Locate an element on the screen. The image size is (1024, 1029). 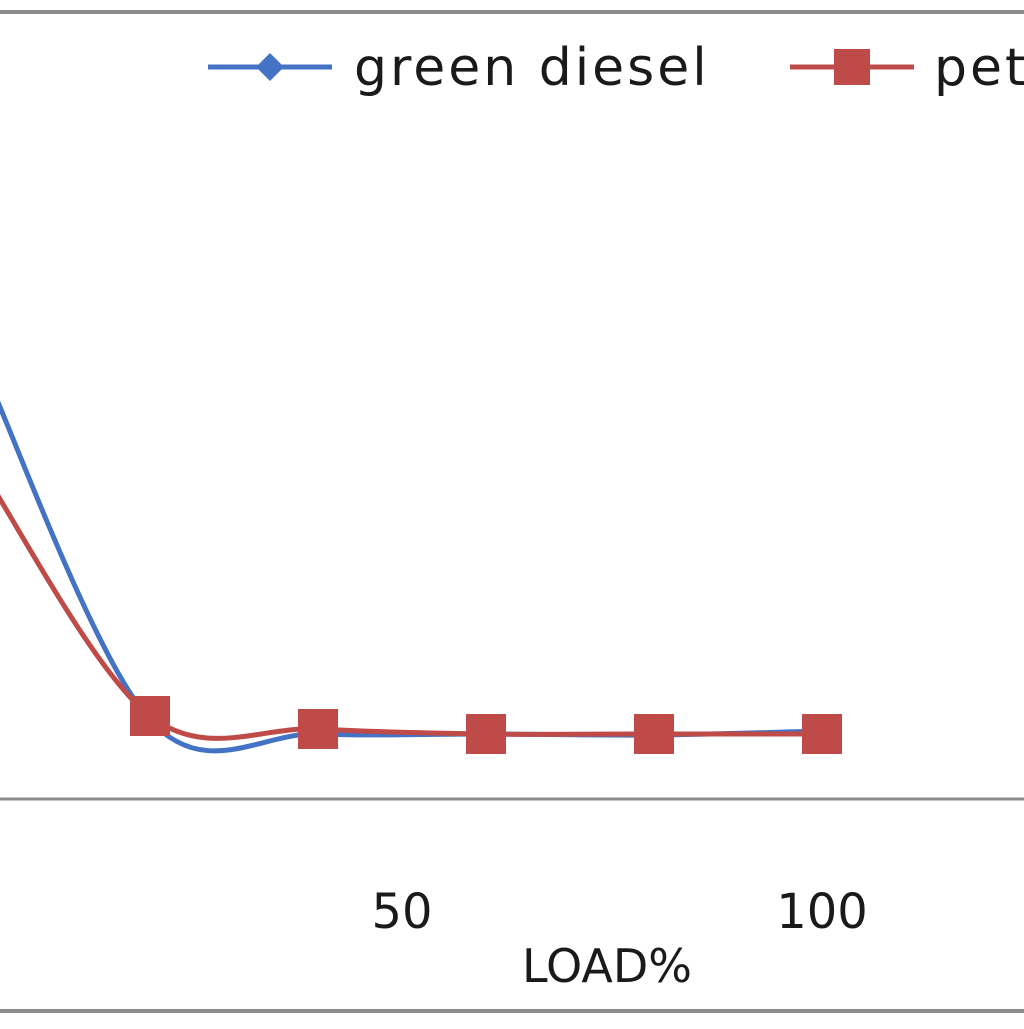
legend-item-green-diesel: green diesel is located at coordinates (459, 68).